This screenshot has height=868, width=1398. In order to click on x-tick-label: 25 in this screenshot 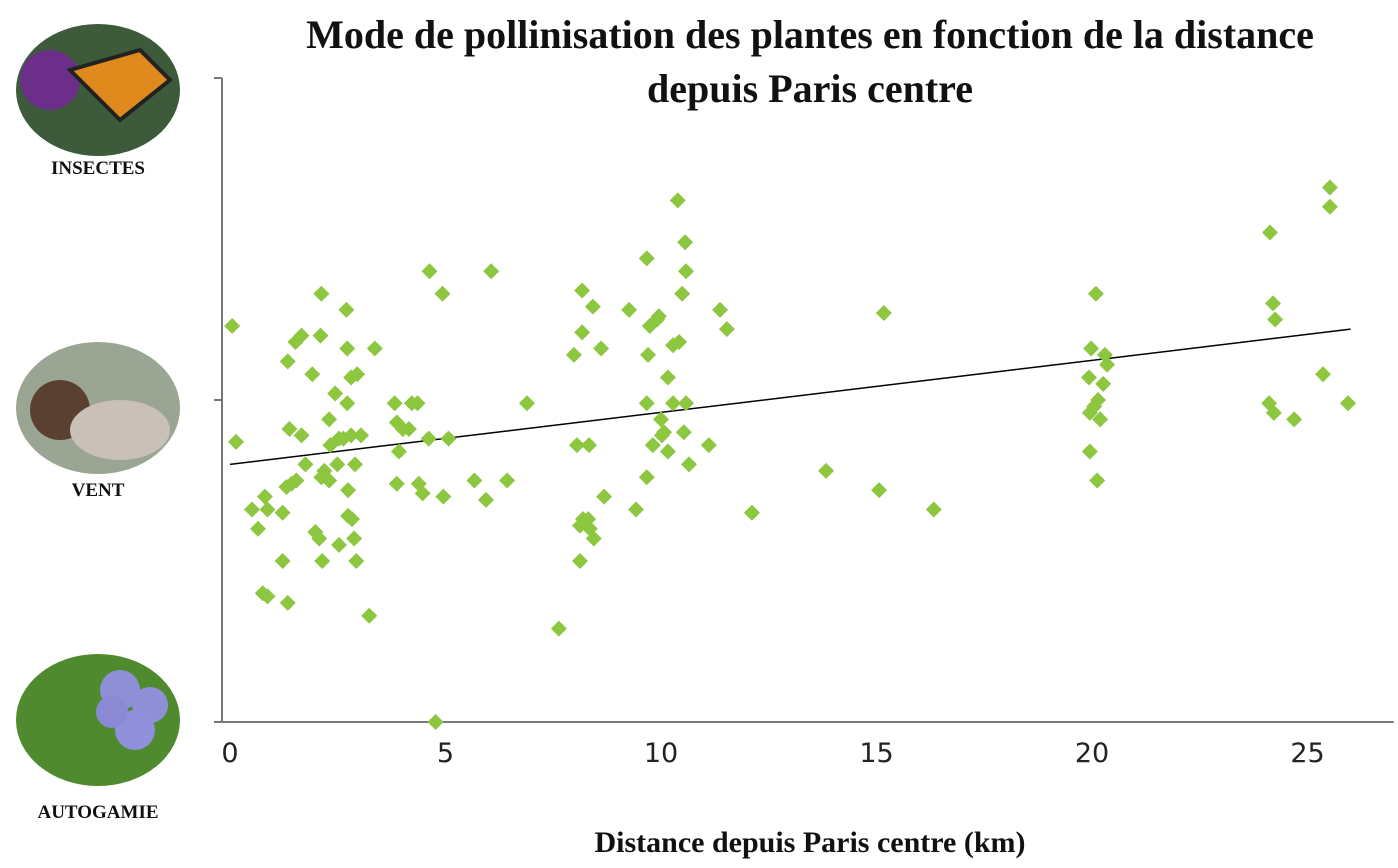, I will do `click(1307, 753)`.